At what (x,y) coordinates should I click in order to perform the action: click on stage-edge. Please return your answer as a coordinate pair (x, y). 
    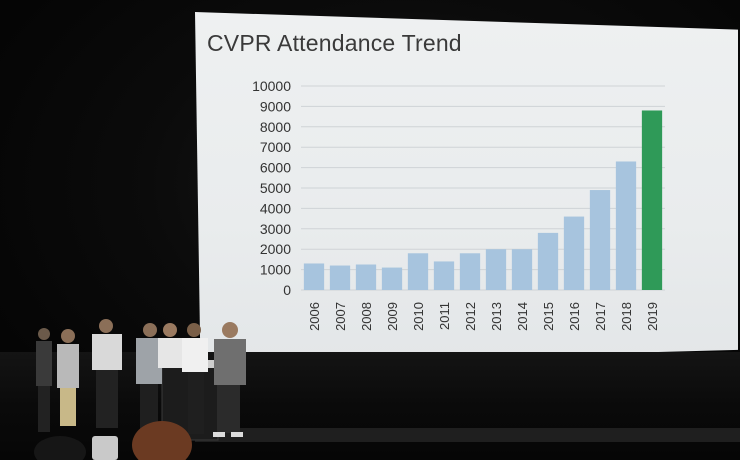
    Looking at the image, I should click on (467, 435).